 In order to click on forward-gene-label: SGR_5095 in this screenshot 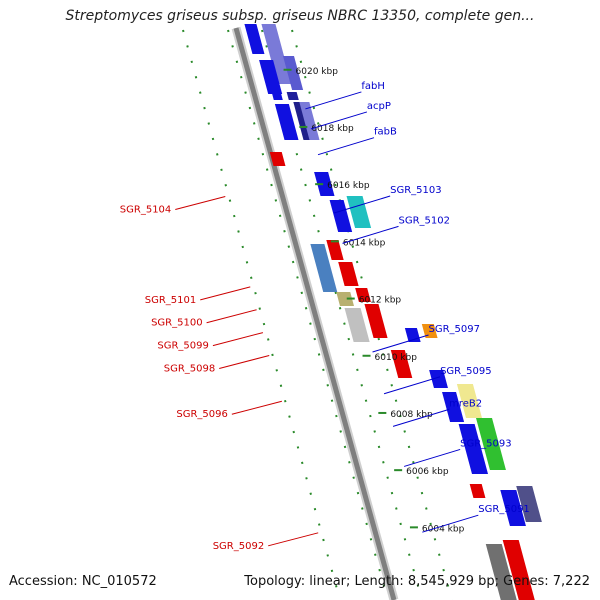, I will do `click(466, 371)`.